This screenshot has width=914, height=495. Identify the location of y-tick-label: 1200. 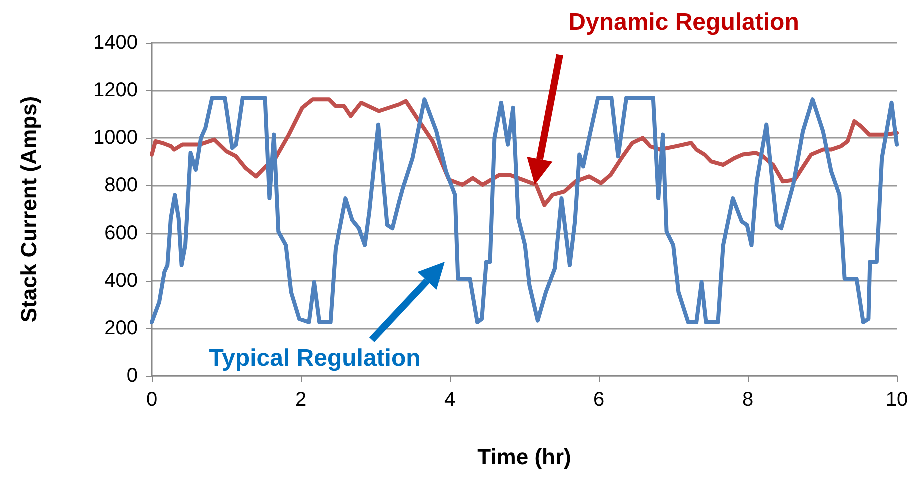
(116, 91).